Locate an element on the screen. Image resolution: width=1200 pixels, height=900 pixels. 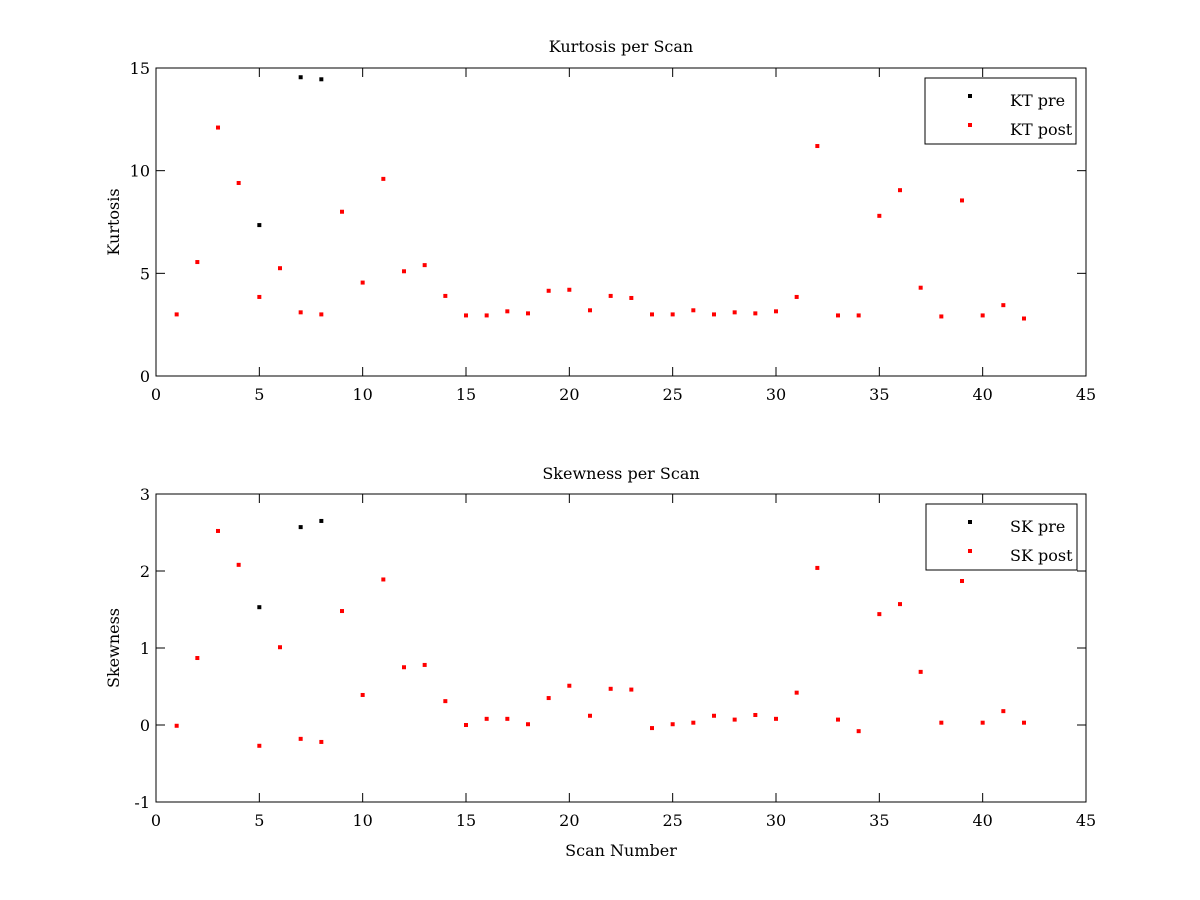
skewness-y-tick-label: 1 is located at coordinates (145, 648).